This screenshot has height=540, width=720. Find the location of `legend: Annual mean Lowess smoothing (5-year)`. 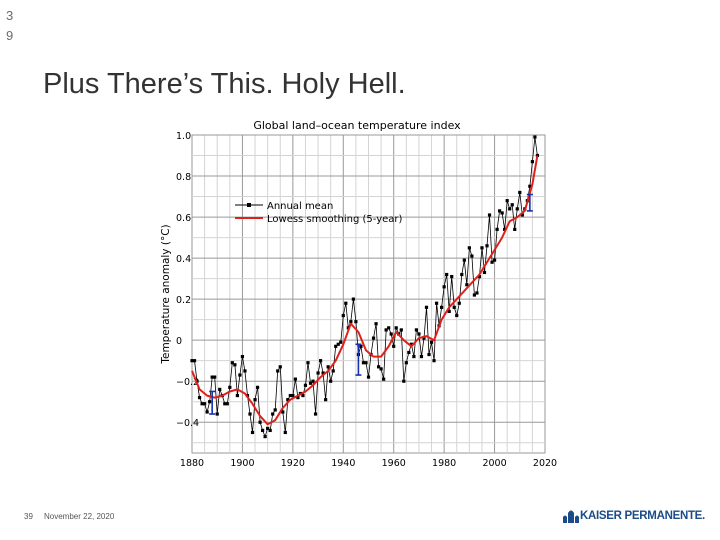

legend: Annual mean Lowess smoothing (5-year) is located at coordinates (319, 213).